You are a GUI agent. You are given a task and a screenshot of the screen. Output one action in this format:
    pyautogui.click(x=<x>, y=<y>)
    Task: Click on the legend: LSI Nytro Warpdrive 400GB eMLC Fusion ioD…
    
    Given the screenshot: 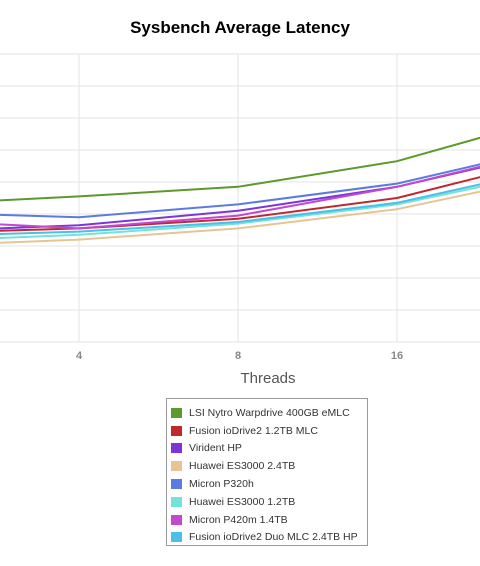 What is the action you would take?
    pyautogui.click(x=267, y=472)
    